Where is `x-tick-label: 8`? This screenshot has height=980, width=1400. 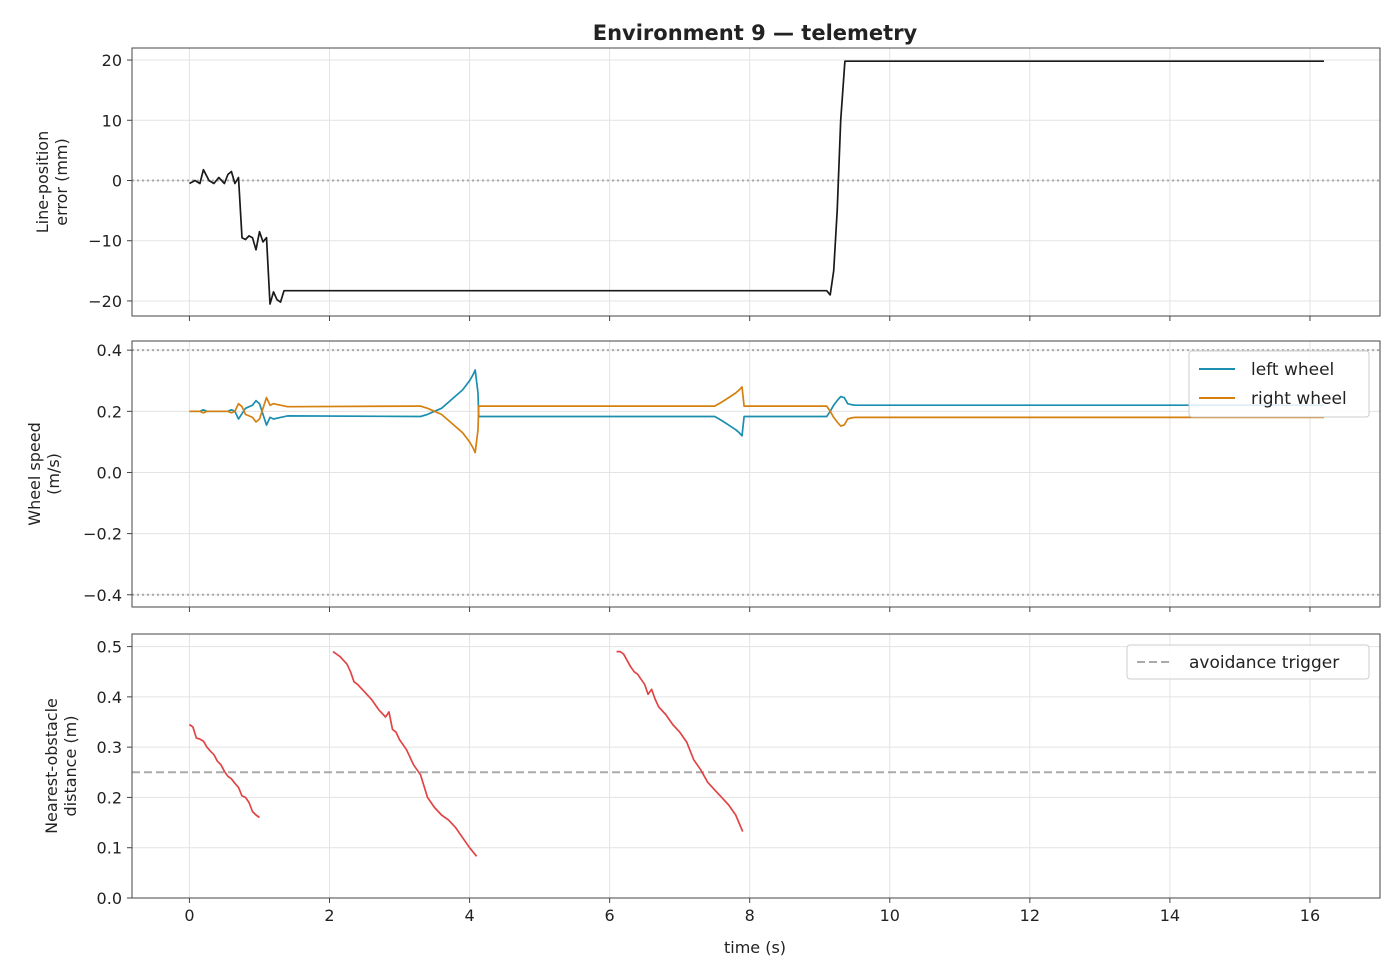 x-tick-label: 8 is located at coordinates (750, 915).